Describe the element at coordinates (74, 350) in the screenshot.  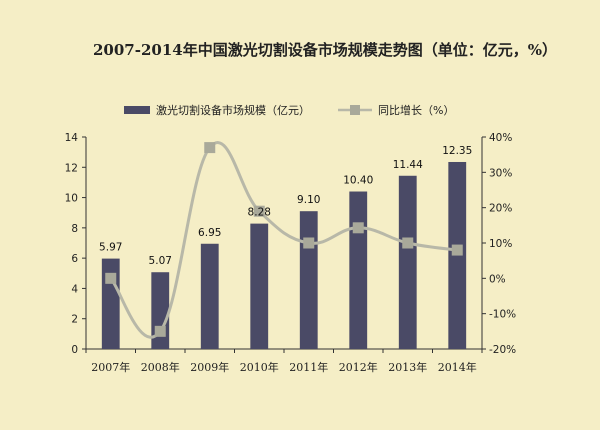
I see `left-axis-tick-label: 0` at that location.